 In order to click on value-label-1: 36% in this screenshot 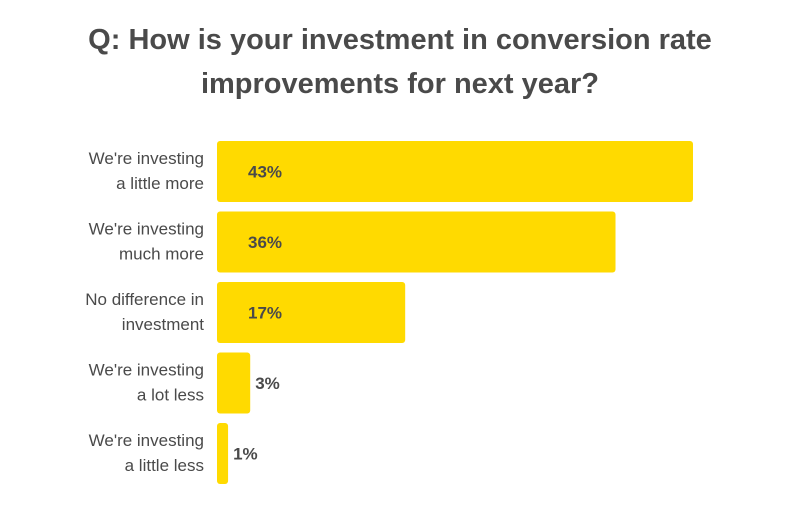, I will do `click(265, 242)`.